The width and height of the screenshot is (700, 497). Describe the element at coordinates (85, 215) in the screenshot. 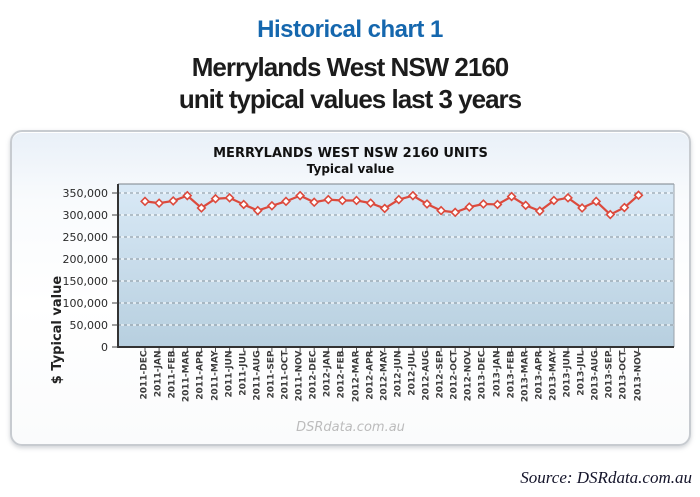

I see `y-axis-tick-label: 300,000` at that location.